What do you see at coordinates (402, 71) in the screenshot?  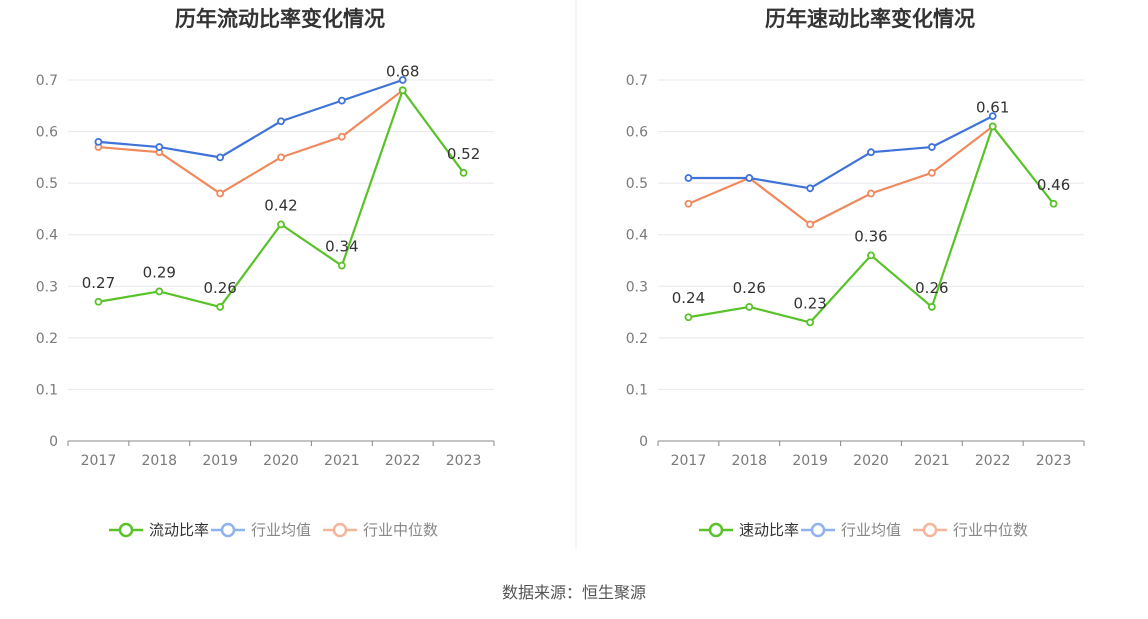 I see `data-label: 0.68` at bounding box center [402, 71].